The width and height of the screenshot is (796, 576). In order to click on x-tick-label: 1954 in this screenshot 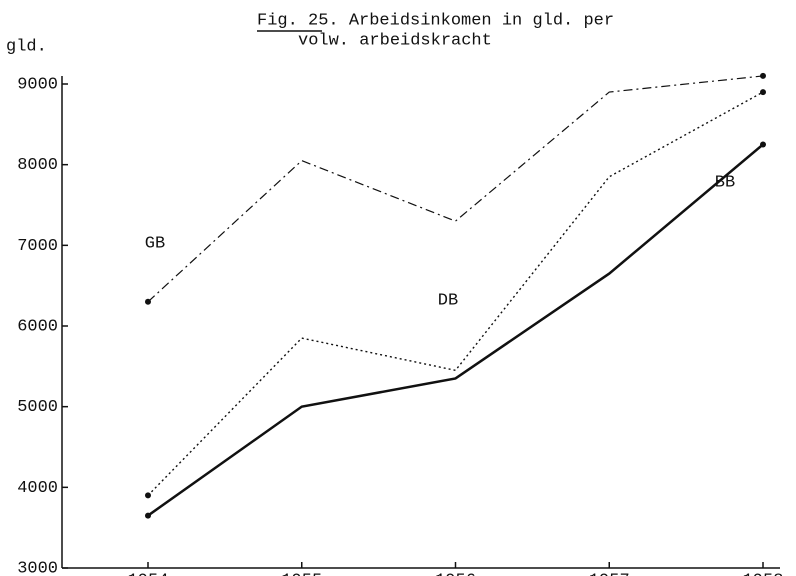, I will do `click(148, 573)`.